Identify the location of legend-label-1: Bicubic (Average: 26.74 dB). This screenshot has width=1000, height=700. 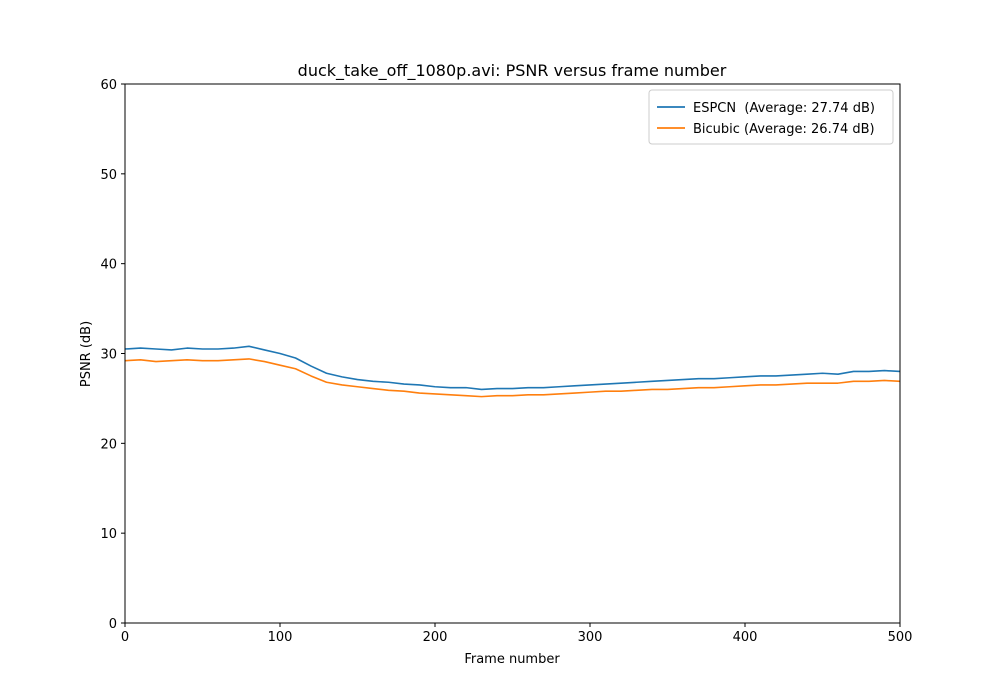
(784, 129).